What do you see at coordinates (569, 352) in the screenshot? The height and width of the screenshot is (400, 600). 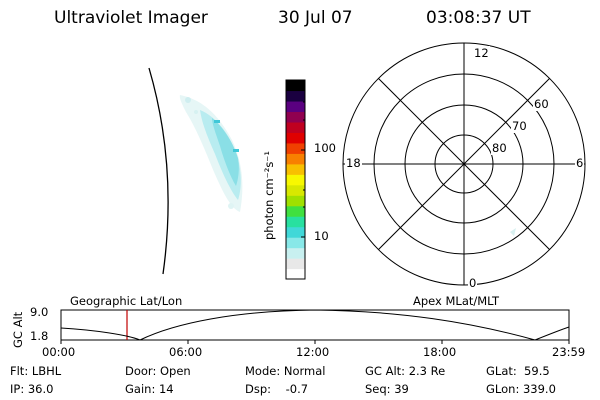 I see `xtick-2359: 23:59` at bounding box center [569, 352].